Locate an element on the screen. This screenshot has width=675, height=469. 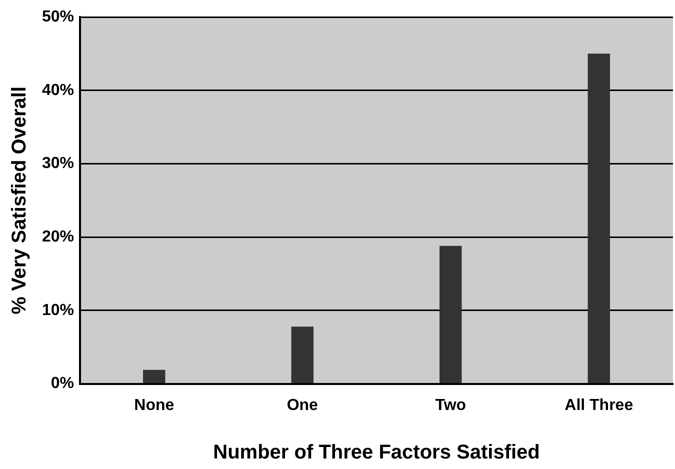
y-axis-title: % Very Satisfied Overall is located at coordinates (19, 200).